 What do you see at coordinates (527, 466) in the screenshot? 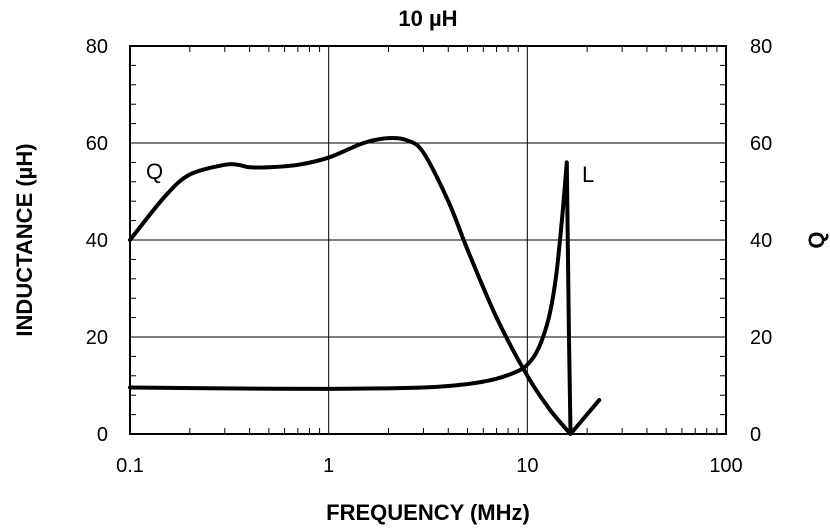
I see `x-tick-label: 10` at bounding box center [527, 466].